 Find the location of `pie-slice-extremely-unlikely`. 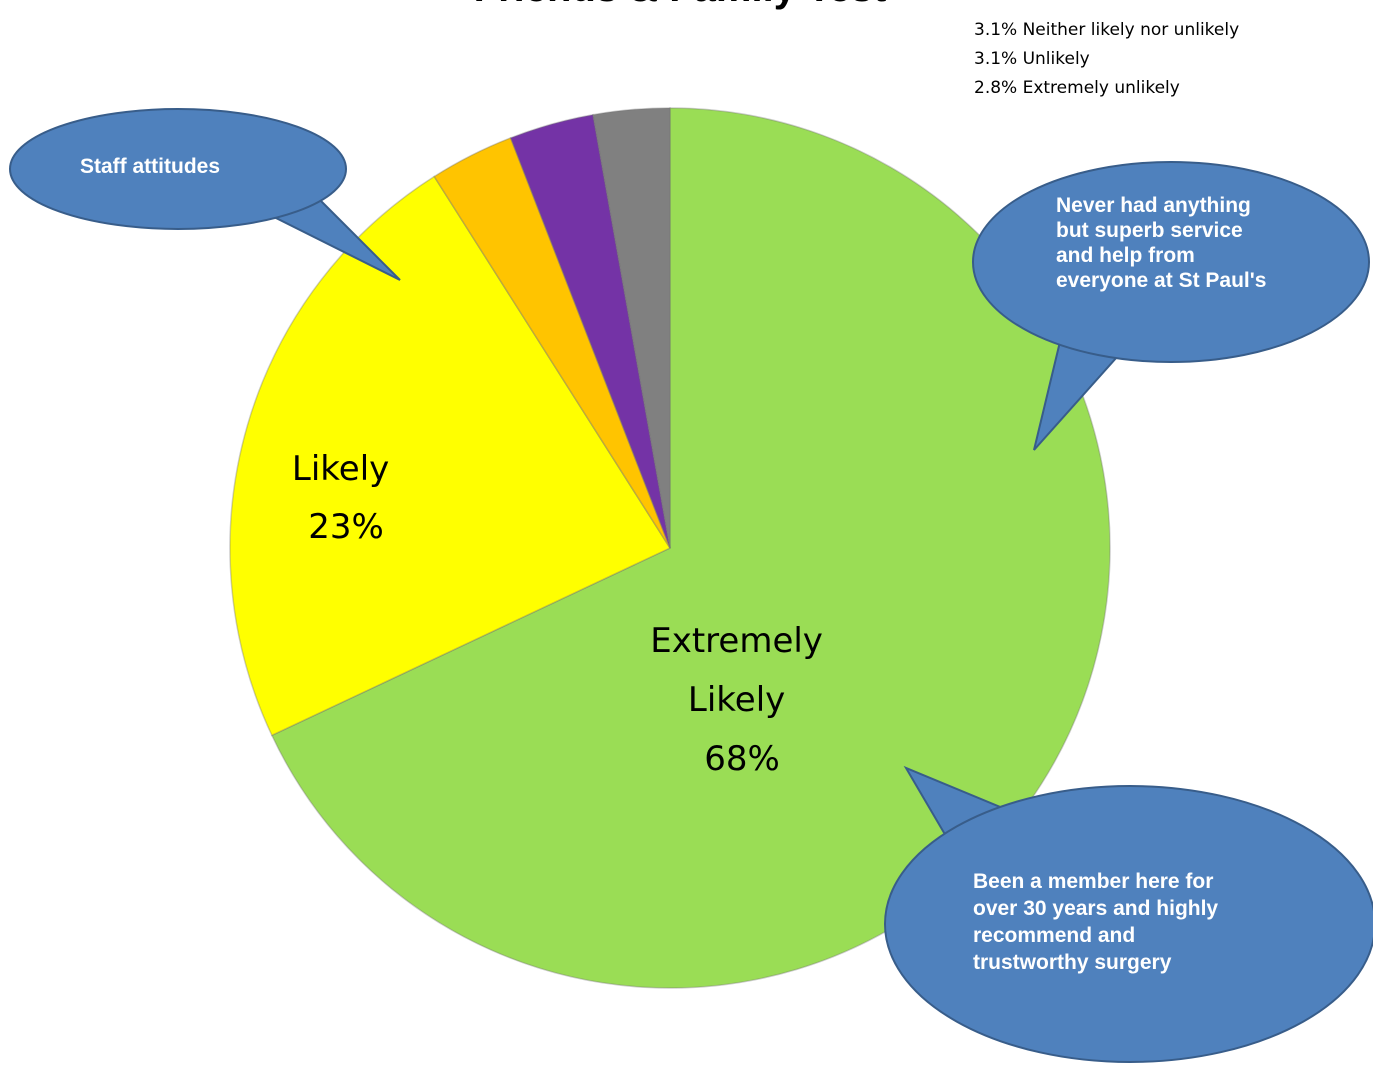

pie-slice-extremely-unlikely is located at coordinates (631, 328).